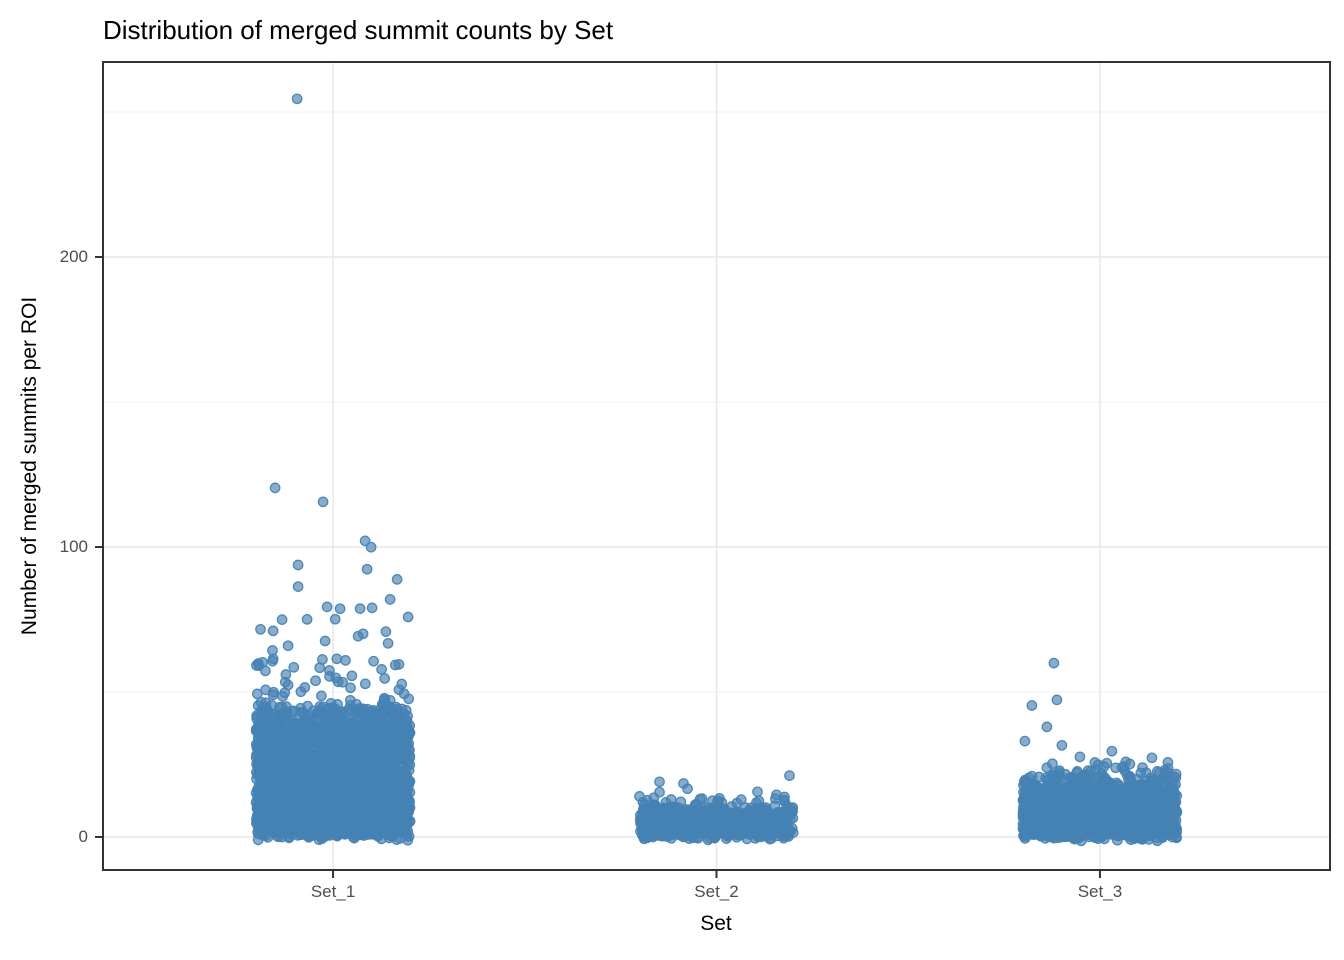 This screenshot has height=960, width=1344. I want to click on y-tick-label: 100, so click(73, 546).